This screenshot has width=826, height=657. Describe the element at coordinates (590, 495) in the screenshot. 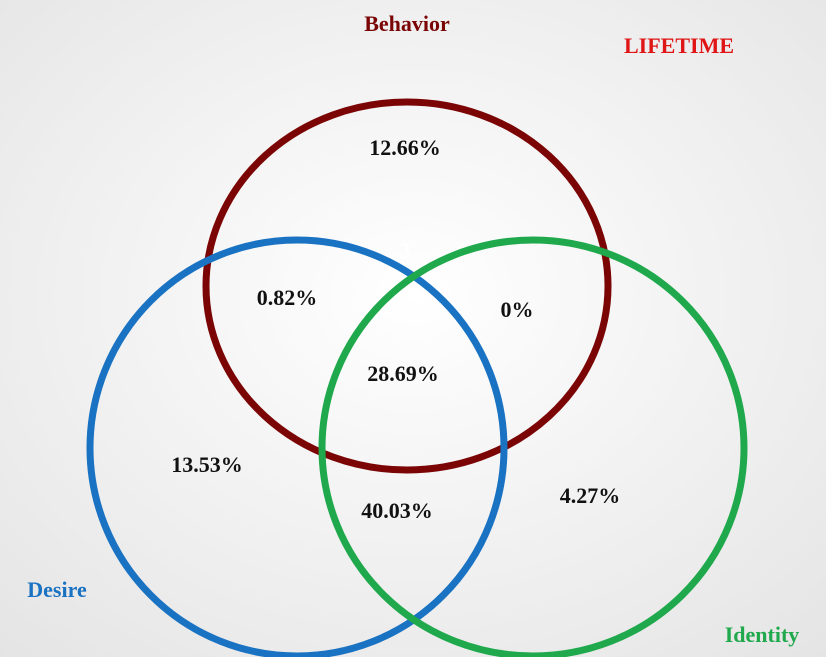

I see `region-label: 4.27%` at that location.